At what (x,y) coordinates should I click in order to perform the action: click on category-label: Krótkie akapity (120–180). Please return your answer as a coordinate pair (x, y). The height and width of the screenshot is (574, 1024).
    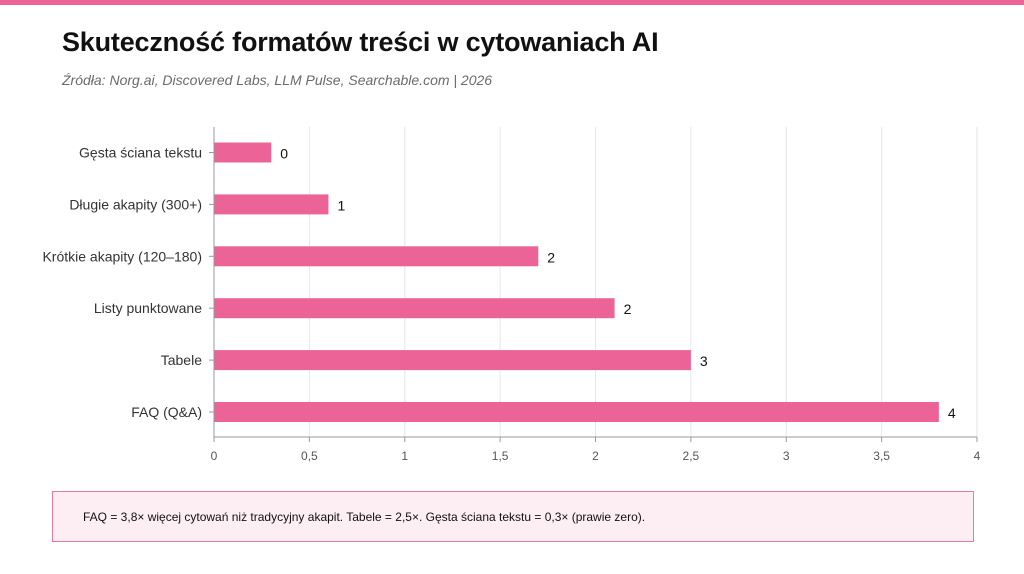
    Looking at the image, I should click on (122, 256).